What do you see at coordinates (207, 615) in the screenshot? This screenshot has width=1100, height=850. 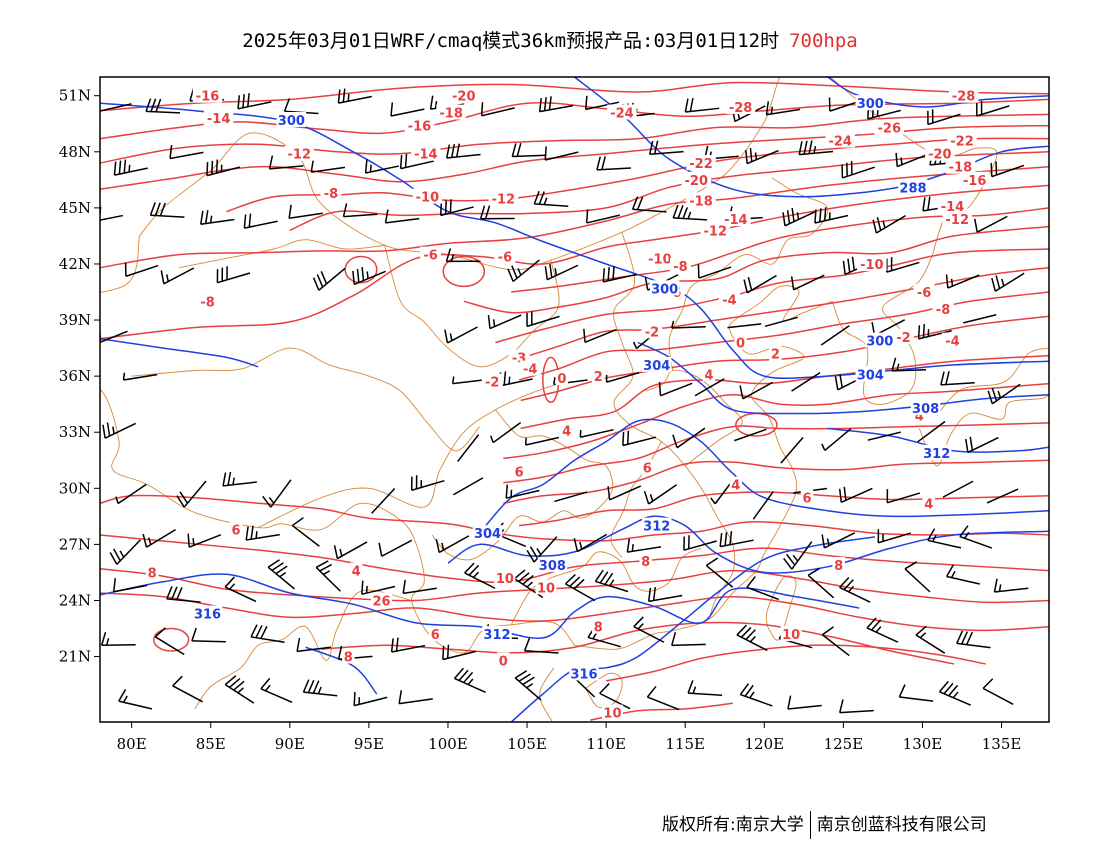 I see `height-label: 316` at bounding box center [207, 615].